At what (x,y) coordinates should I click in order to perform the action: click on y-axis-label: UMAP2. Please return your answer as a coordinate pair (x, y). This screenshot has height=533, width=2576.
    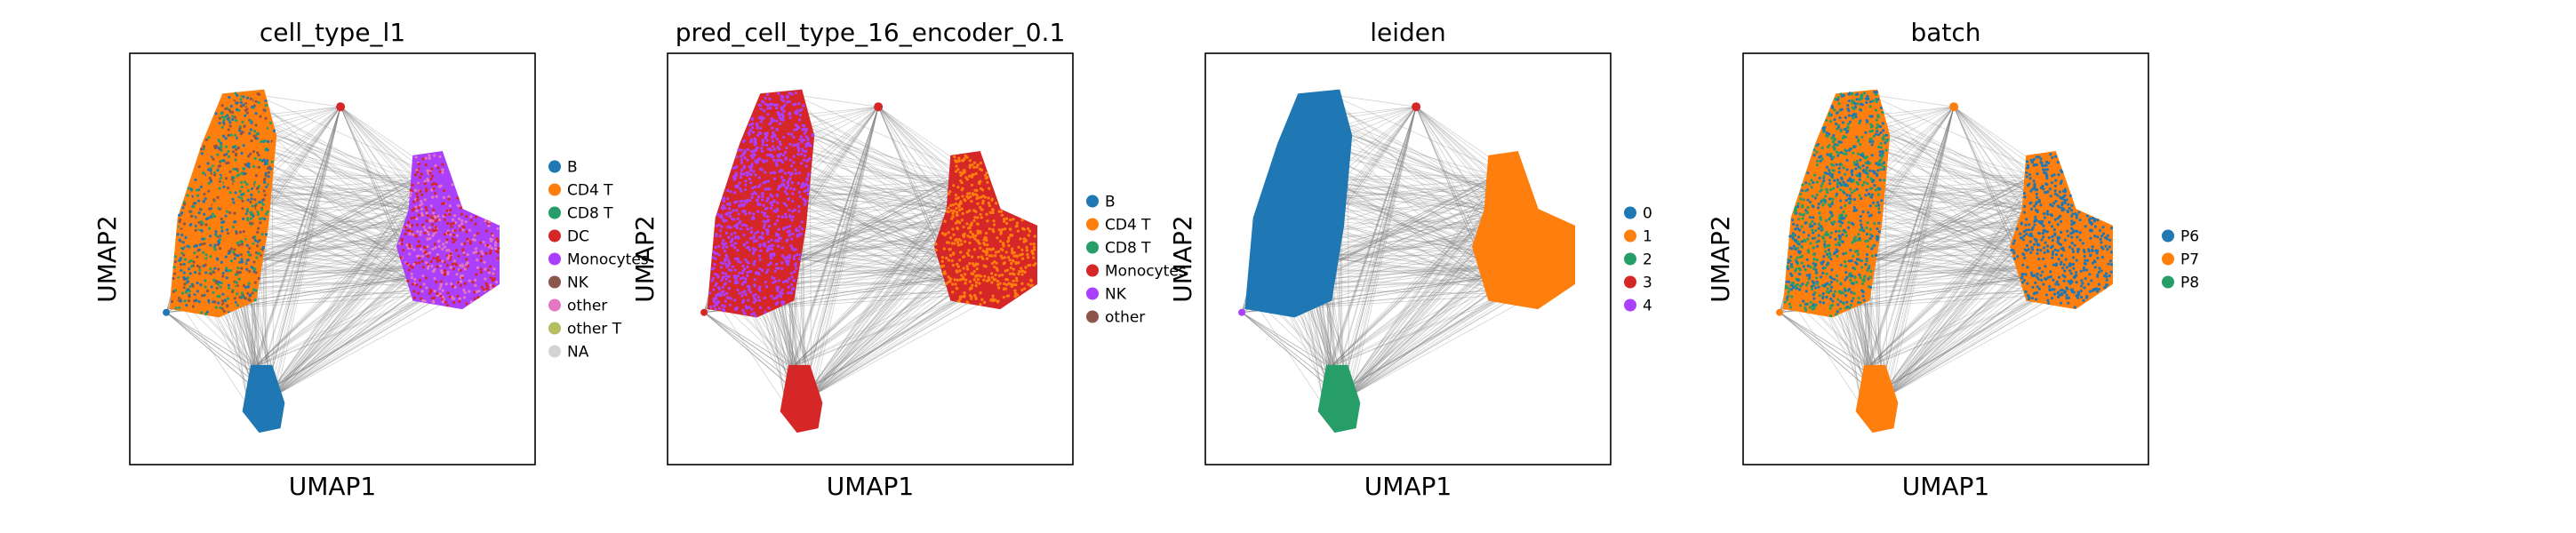
    Looking at the image, I should click on (645, 259).